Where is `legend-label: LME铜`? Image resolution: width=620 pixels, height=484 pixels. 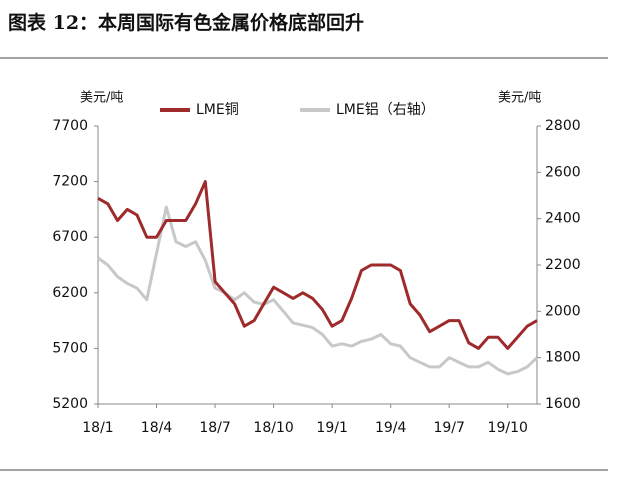
legend-label: LME铜 is located at coordinates (217, 110).